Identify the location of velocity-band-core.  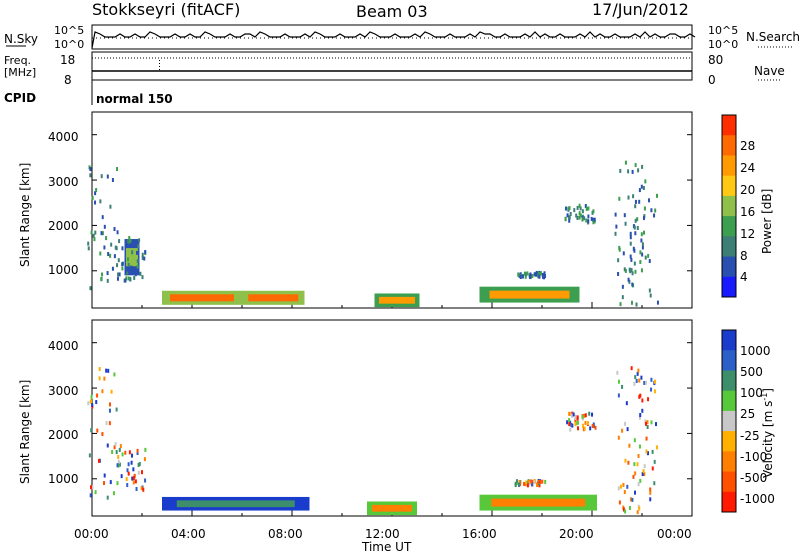
(538, 502).